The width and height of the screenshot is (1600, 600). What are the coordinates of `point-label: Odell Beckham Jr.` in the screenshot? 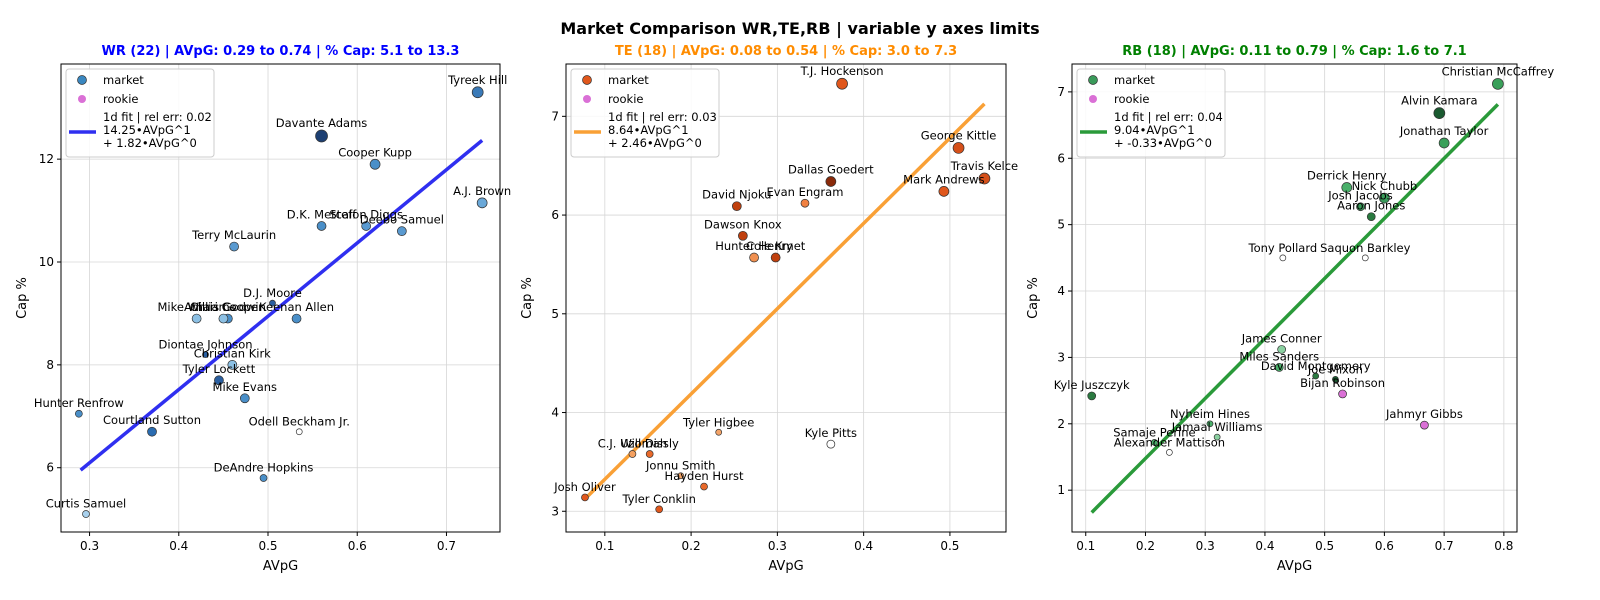 It's located at (299, 422).